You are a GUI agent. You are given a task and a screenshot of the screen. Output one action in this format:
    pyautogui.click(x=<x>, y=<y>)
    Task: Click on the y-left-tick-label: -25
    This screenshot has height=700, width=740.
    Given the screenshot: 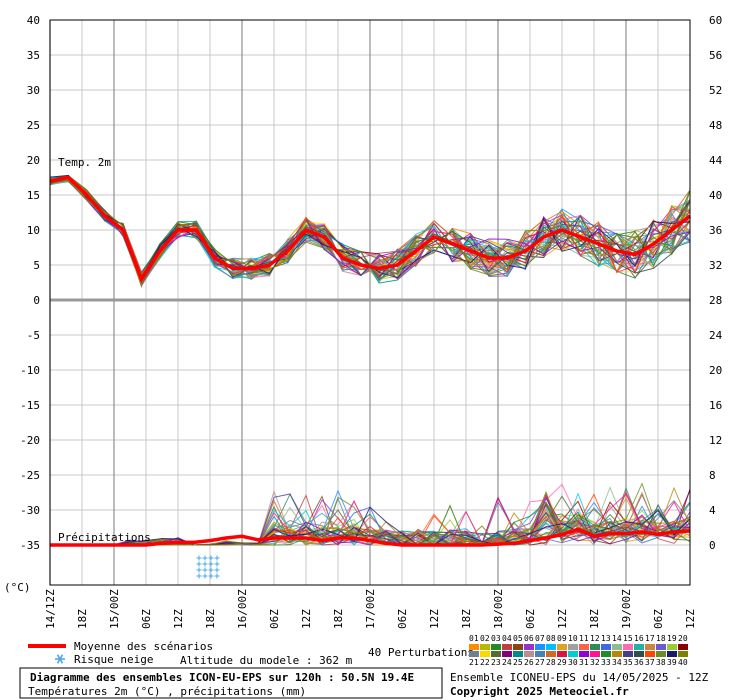 What is the action you would take?
    pyautogui.click(x=30, y=475)
    